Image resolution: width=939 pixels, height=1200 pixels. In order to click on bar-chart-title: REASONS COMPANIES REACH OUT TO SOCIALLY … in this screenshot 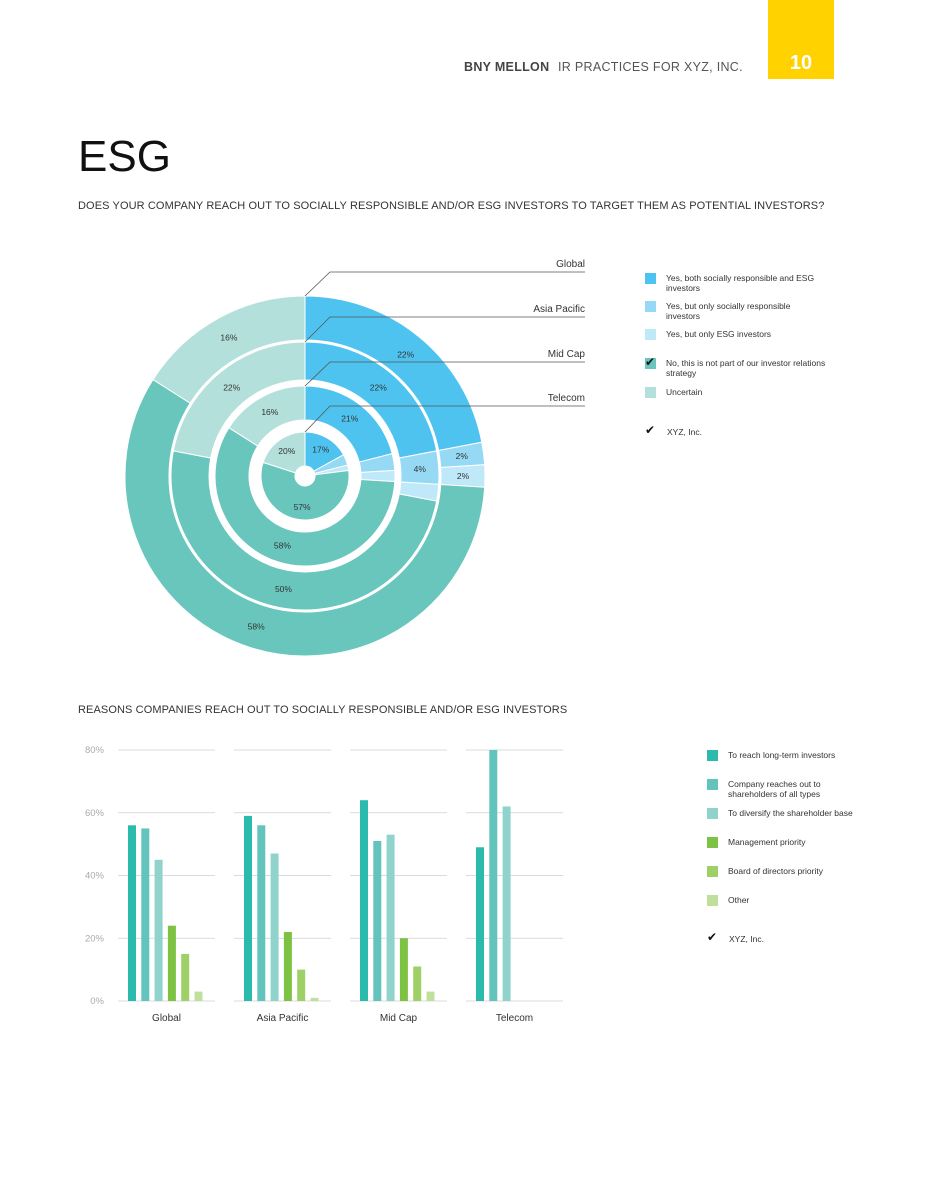, I will do `click(323, 710)`.